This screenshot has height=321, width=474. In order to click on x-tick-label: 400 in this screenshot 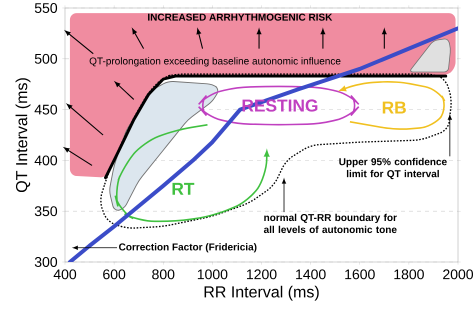, I will do `click(65, 274)`.